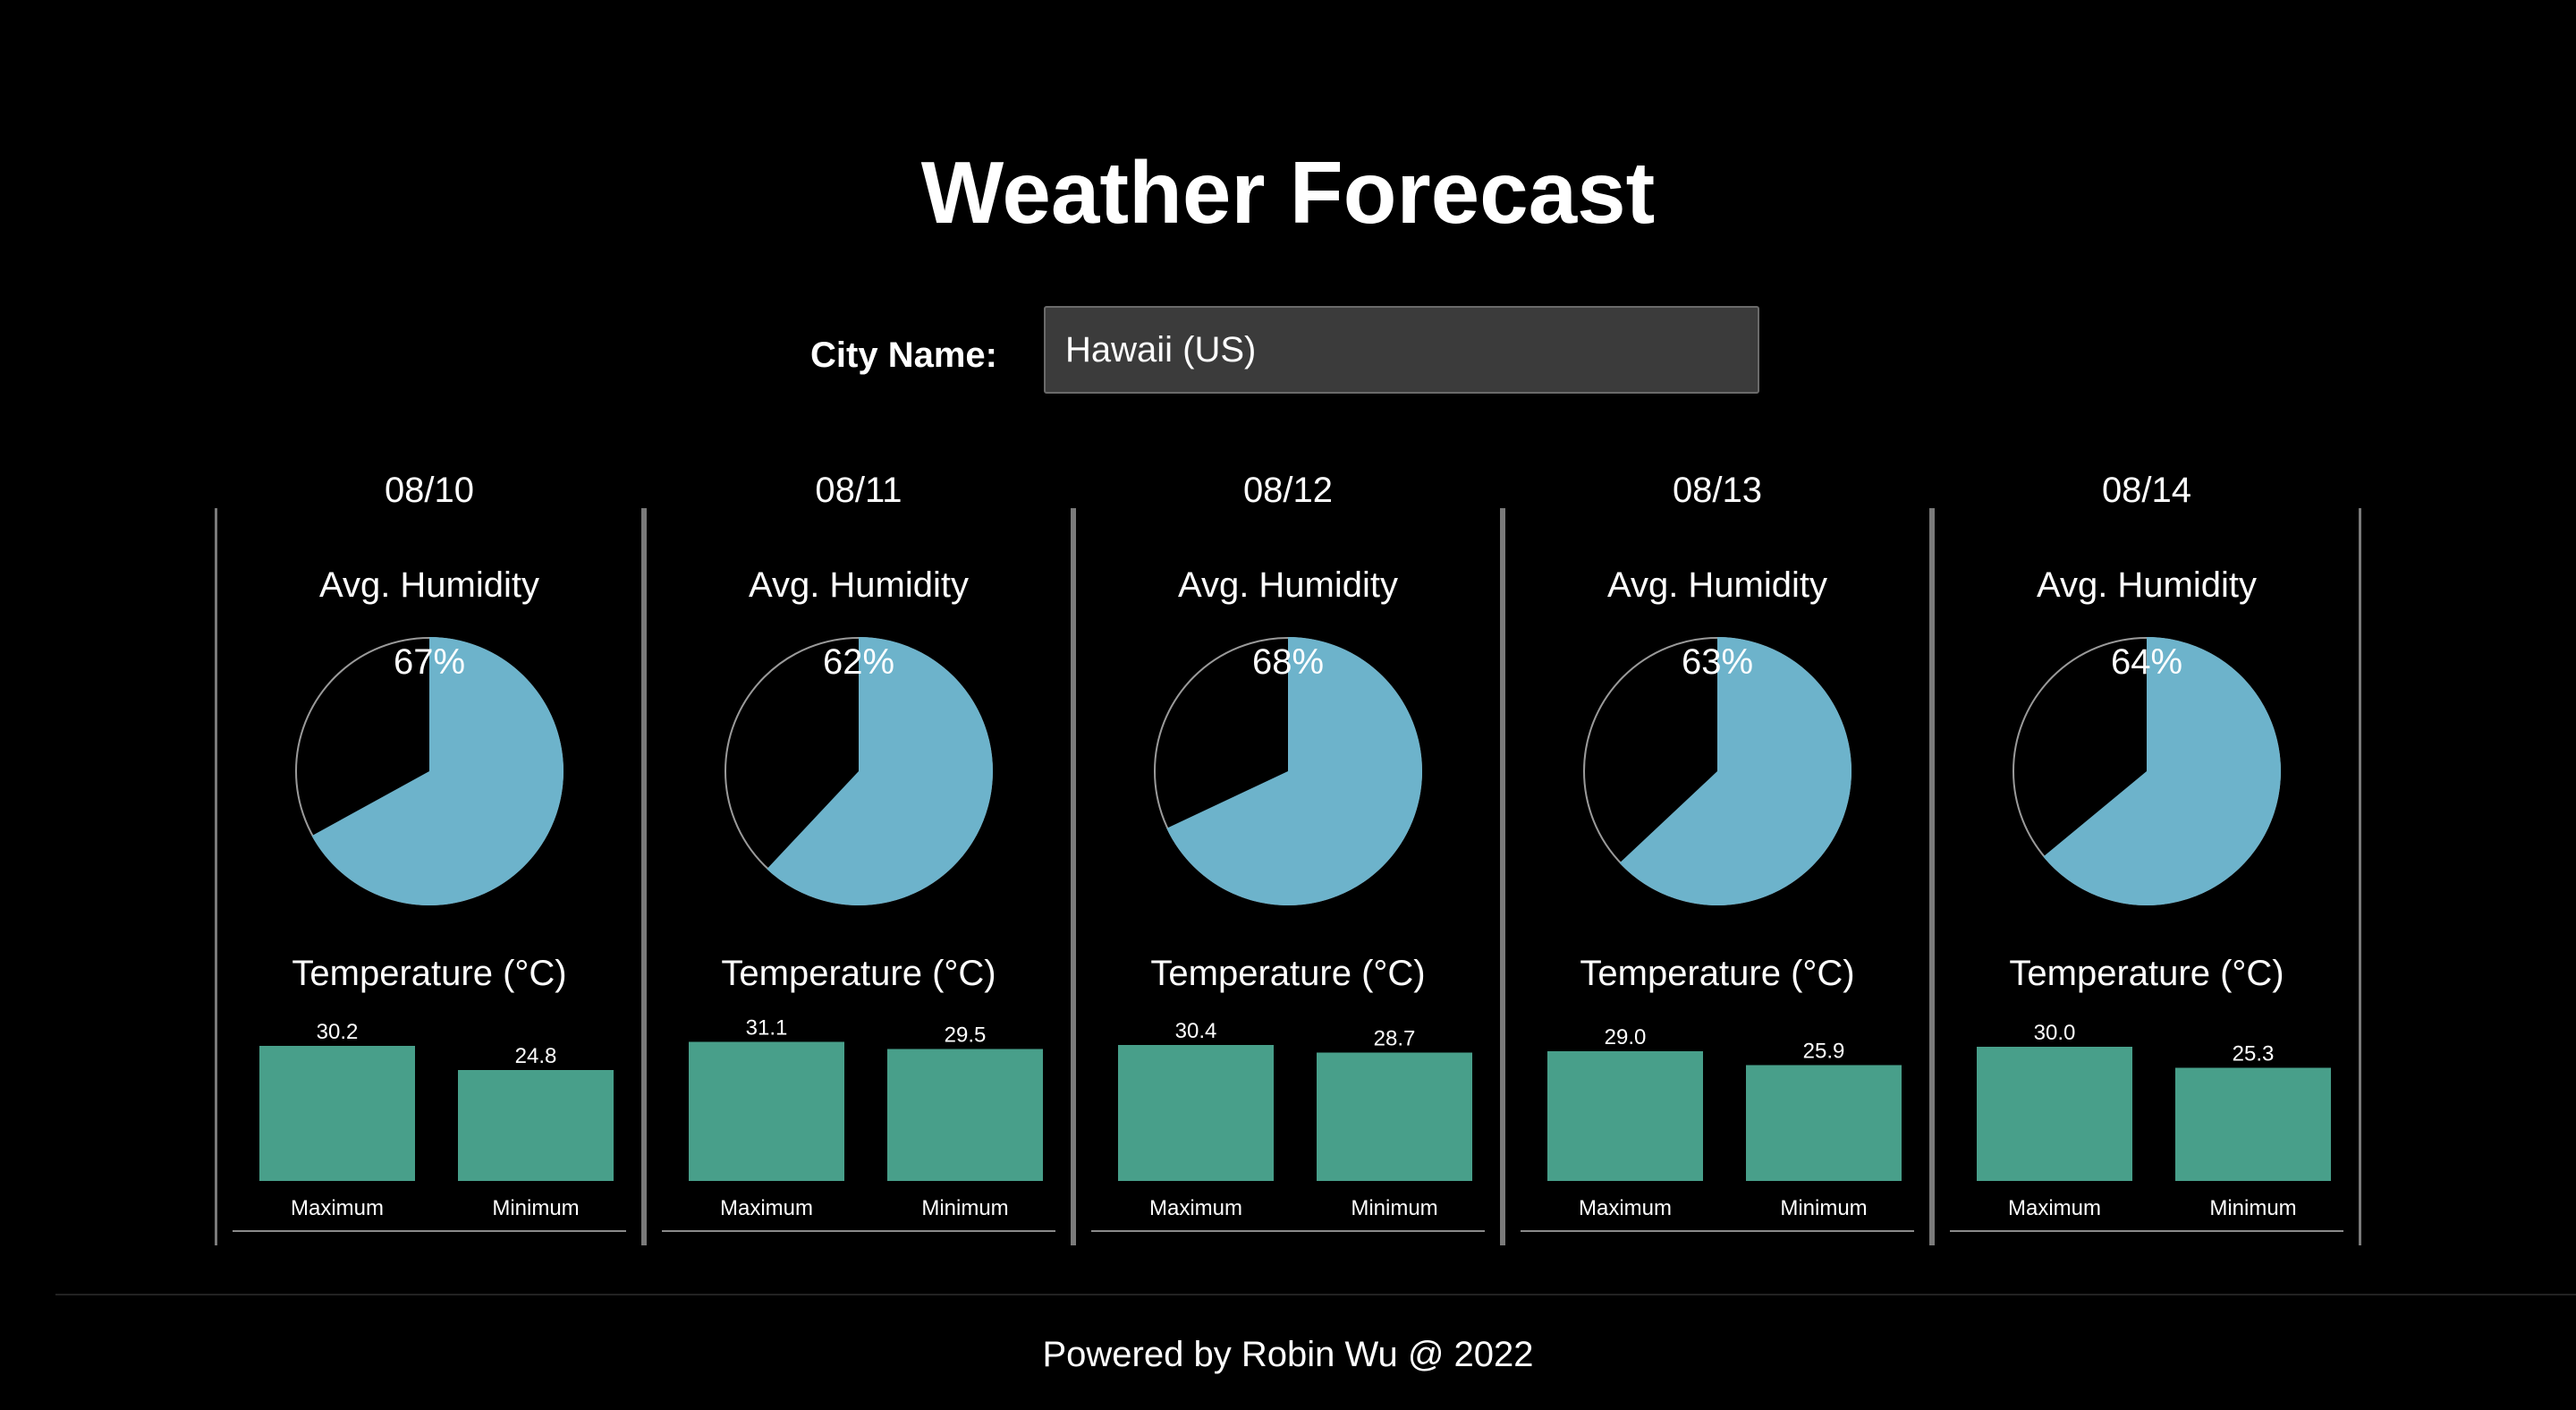  Describe the element at coordinates (2055, 1033) in the screenshot. I see `bar-value-label: 30.0` at that location.